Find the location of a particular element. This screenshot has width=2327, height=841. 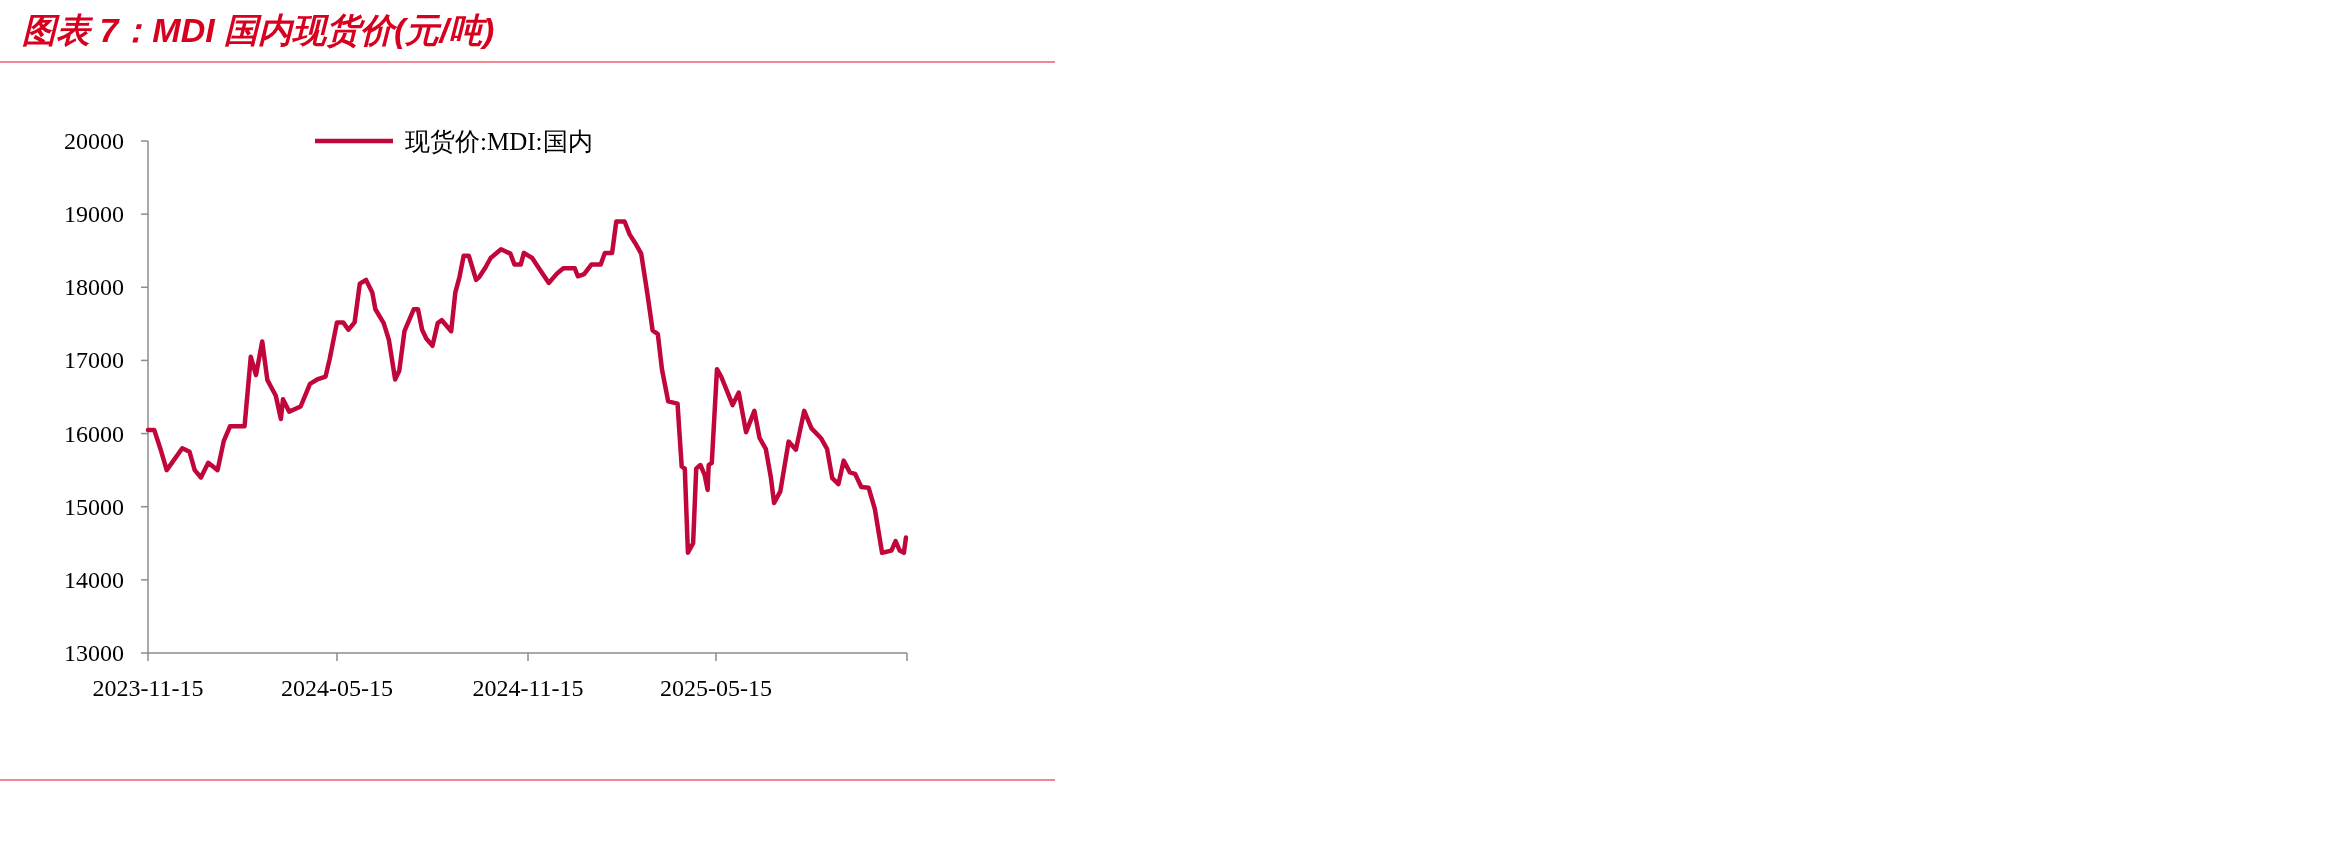

y-tick-label: 14000 is located at coordinates (94, 579).